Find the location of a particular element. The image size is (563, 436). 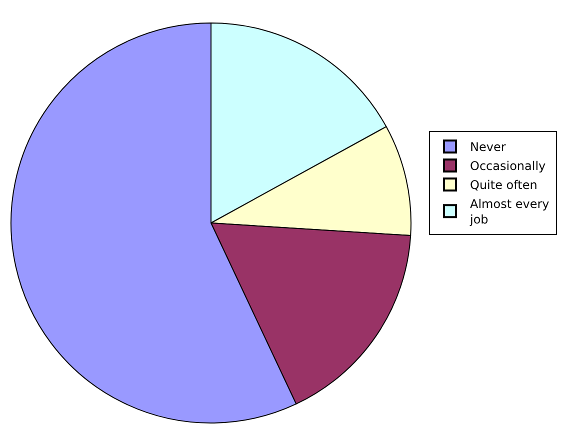

legend-label: Occasionally is located at coordinates (508, 166).